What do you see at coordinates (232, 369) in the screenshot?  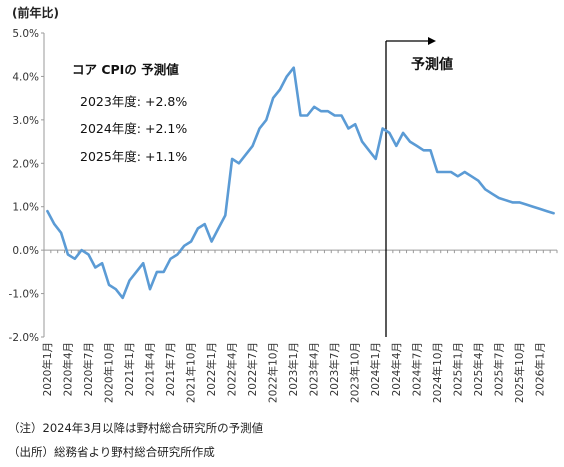 I see `x-tick-label: 2022年4月` at bounding box center [232, 369].